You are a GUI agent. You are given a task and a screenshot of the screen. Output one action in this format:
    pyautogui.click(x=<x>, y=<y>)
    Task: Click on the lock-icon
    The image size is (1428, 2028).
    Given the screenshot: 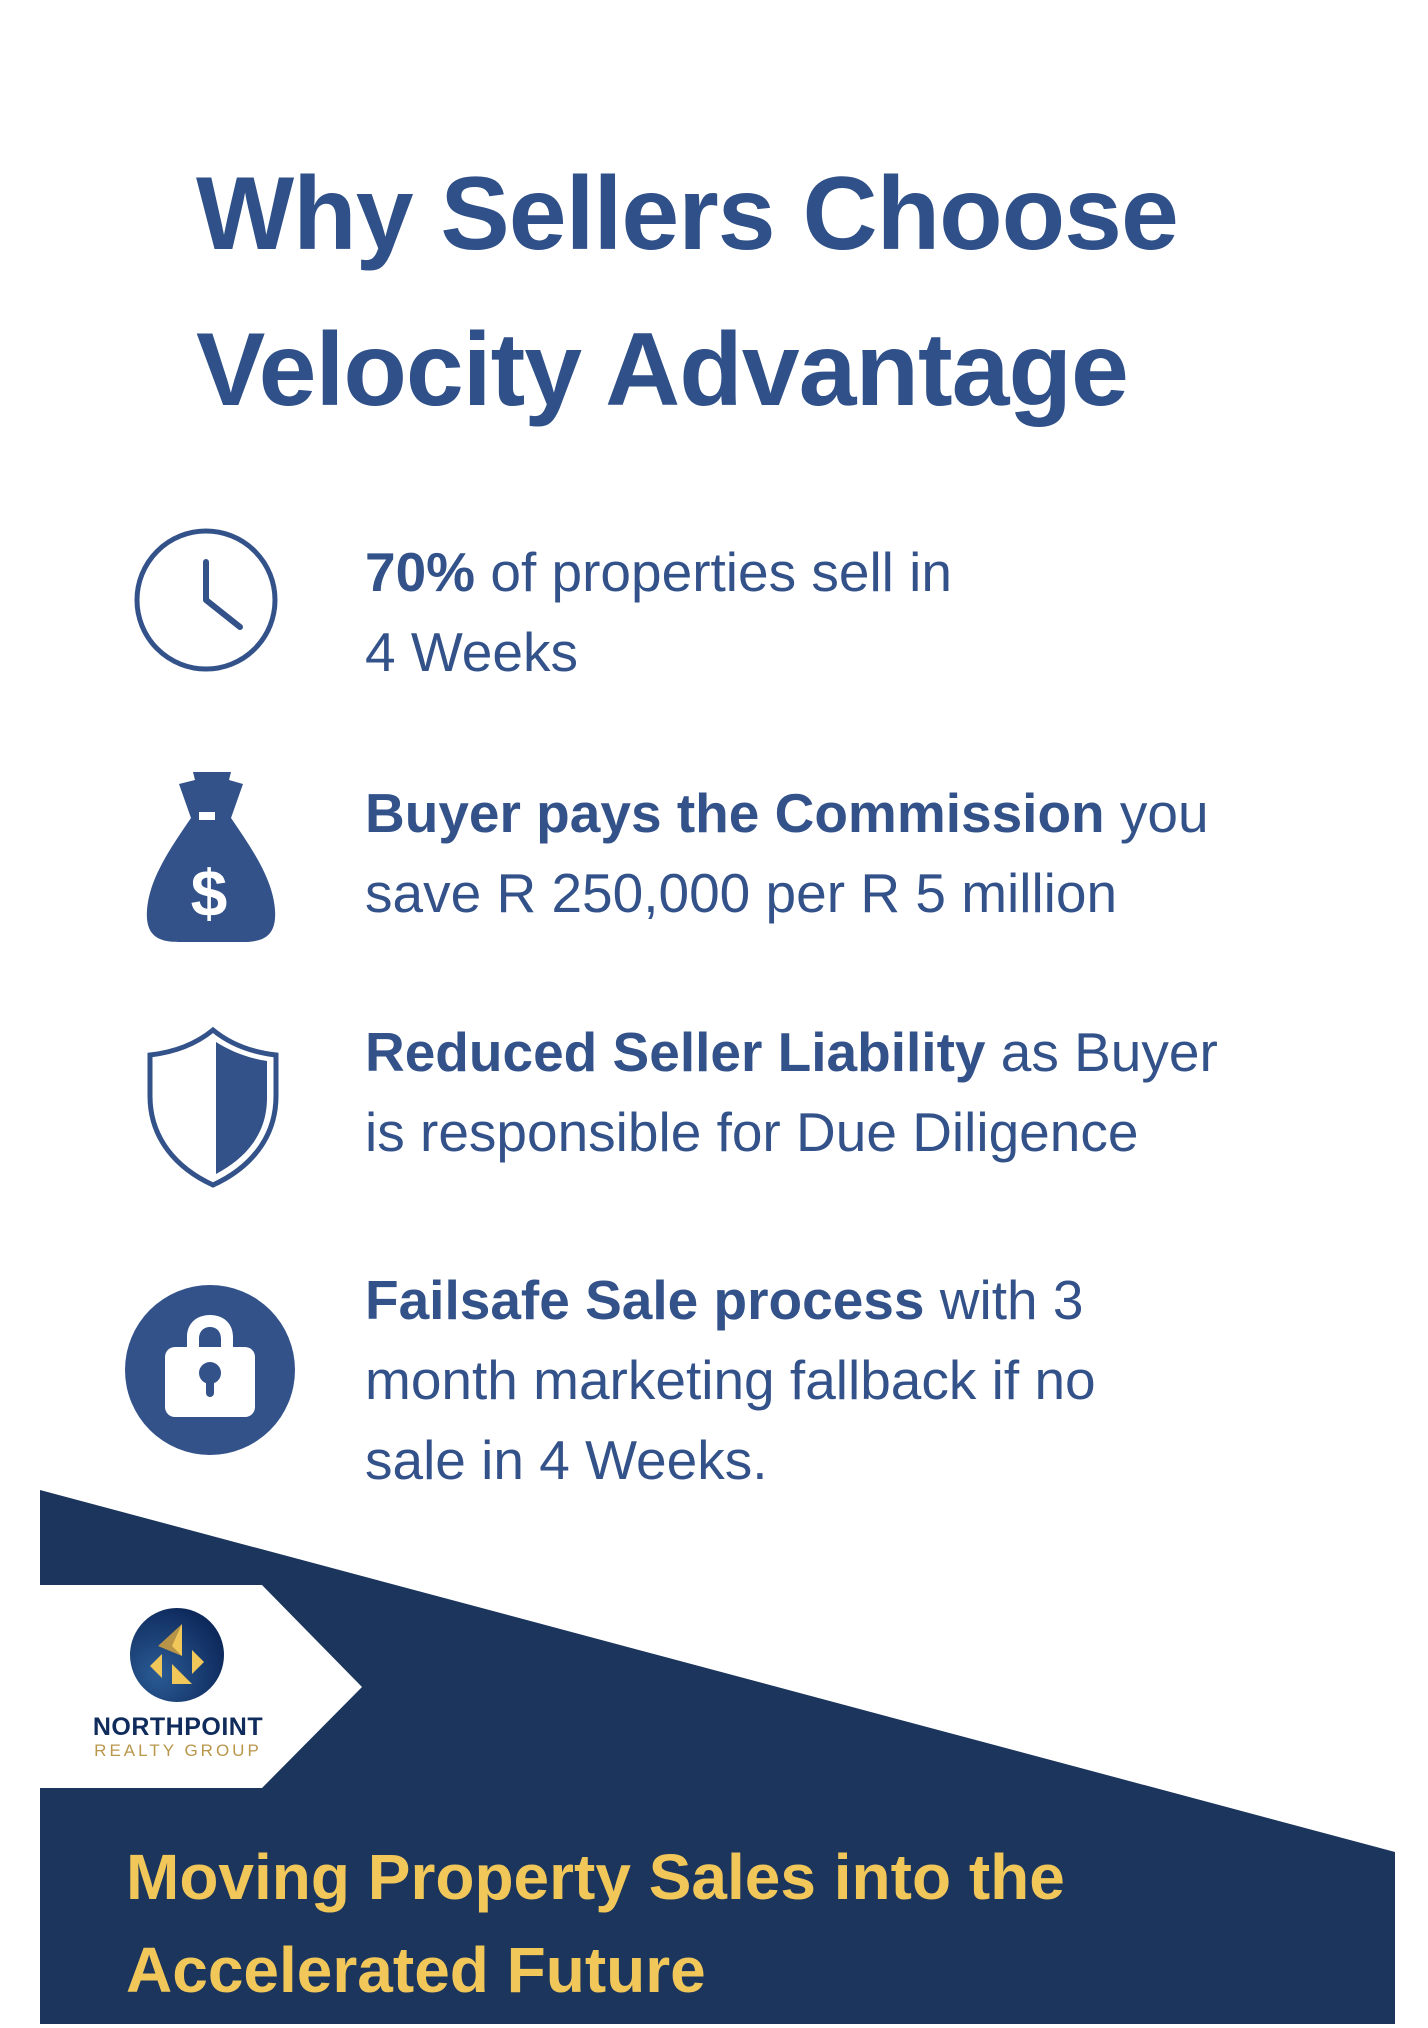 What is the action you would take?
    pyautogui.click(x=210, y=1370)
    